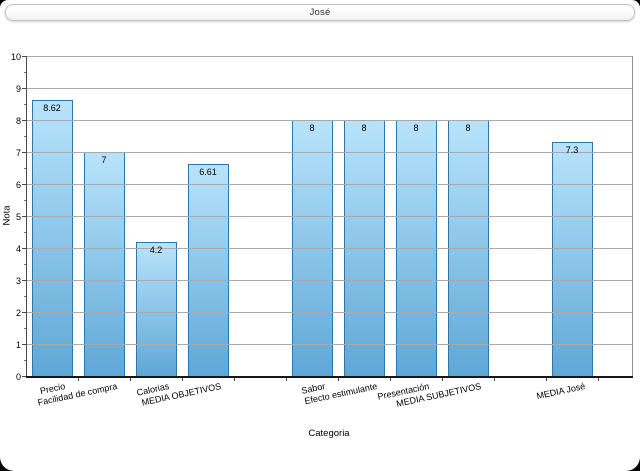 The width and height of the screenshot is (640, 471). What do you see at coordinates (18, 377) in the screenshot?
I see `y-tick-label: 0` at bounding box center [18, 377].